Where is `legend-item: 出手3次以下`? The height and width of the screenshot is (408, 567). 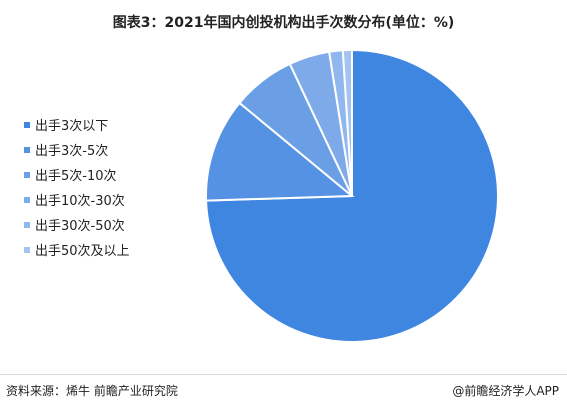 legend-item: 出手3次以下 is located at coordinates (77, 124).